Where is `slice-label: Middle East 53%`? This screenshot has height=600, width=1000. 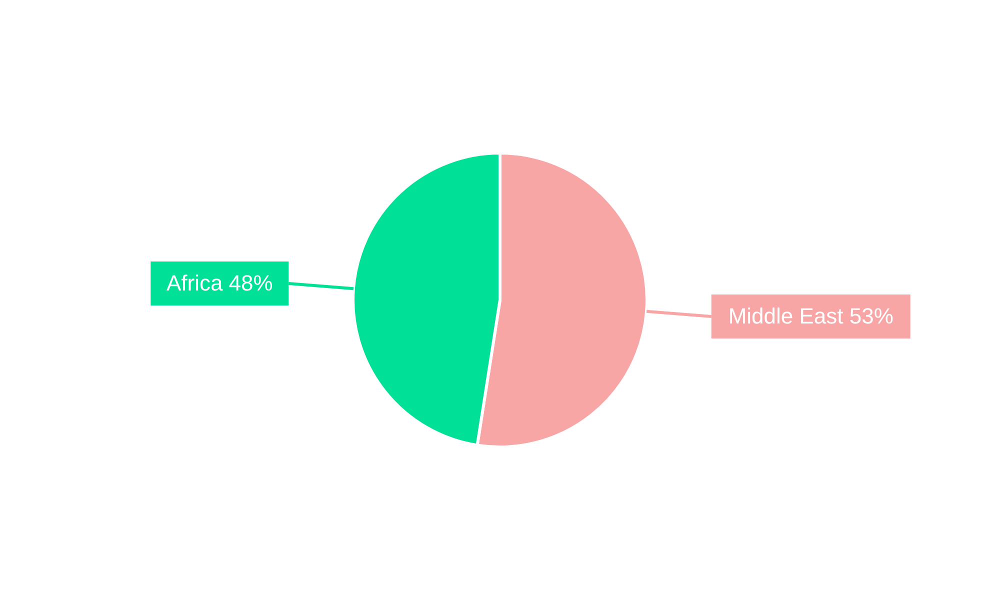
slice-label: Middle East 53% is located at coordinates (811, 315).